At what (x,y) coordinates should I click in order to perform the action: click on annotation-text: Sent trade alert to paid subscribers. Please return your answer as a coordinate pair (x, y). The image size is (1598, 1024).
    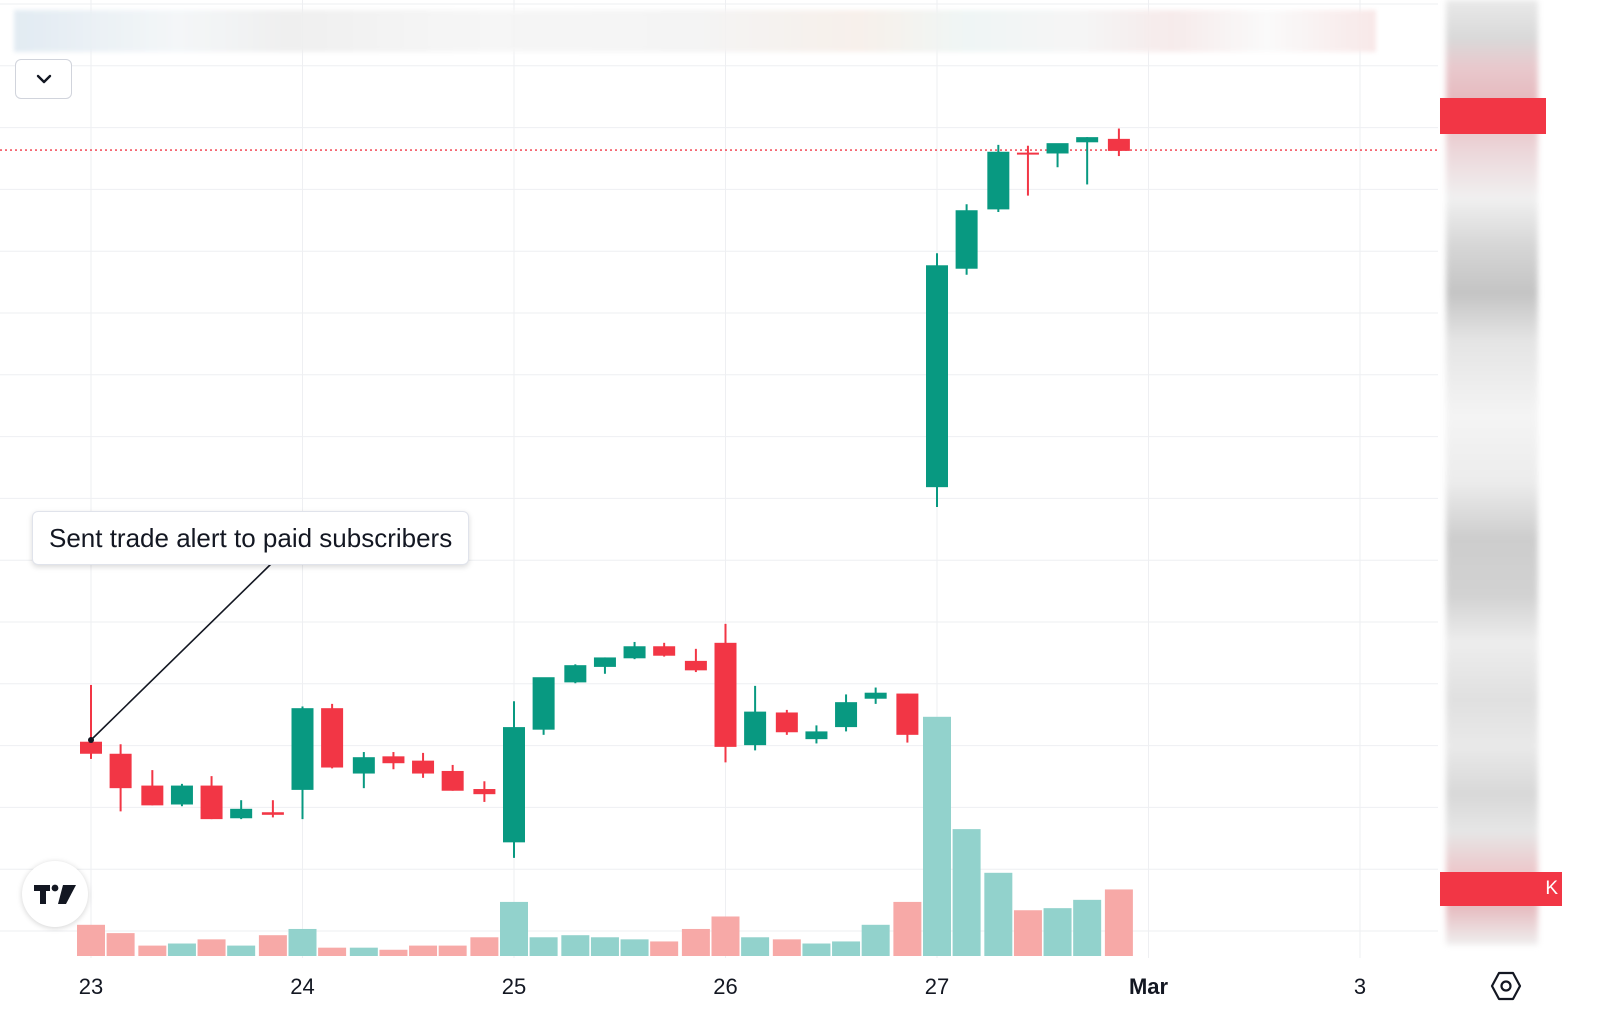
    Looking at the image, I should click on (251, 537).